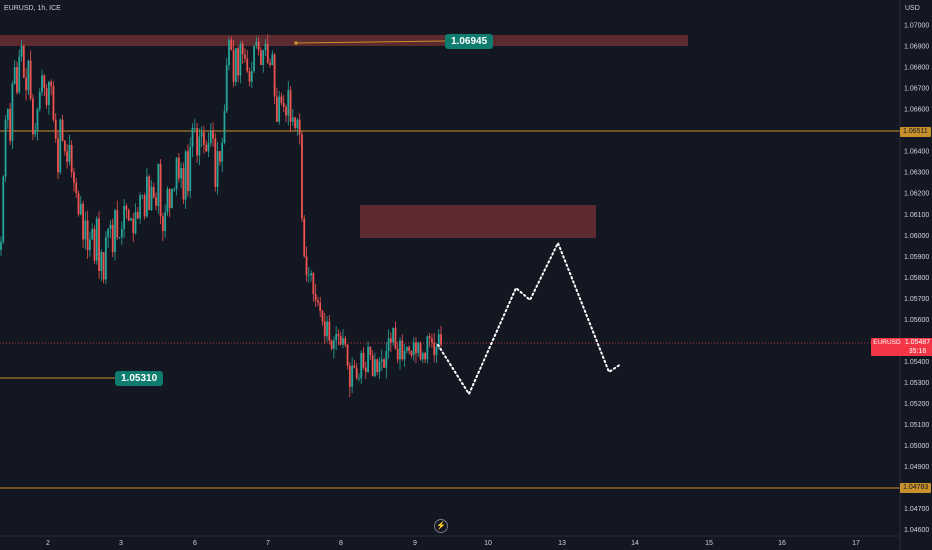 Image resolution: width=932 pixels, height=550 pixels. I want to click on price-tick-6: 1.06300, so click(916, 173).